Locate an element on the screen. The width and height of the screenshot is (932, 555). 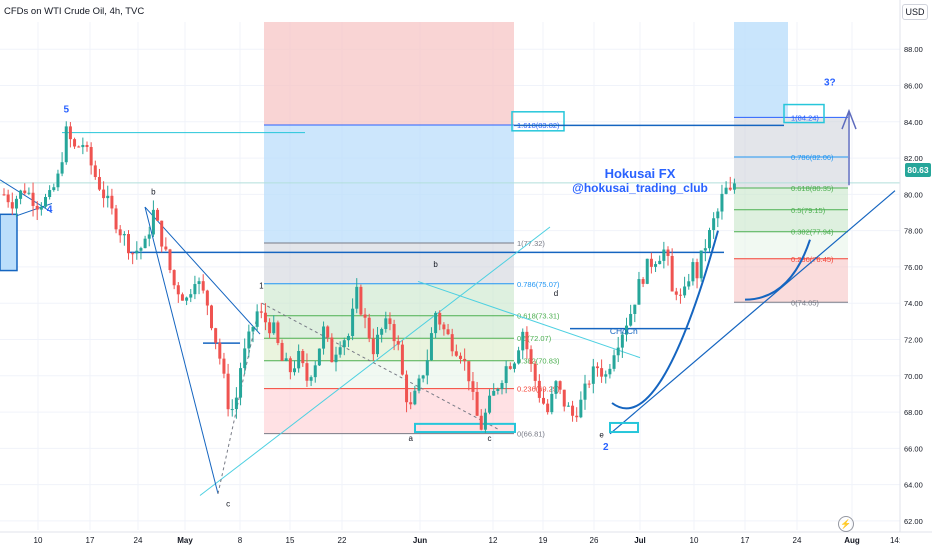
y-tick-label: 86.00 is located at coordinates (913, 86).